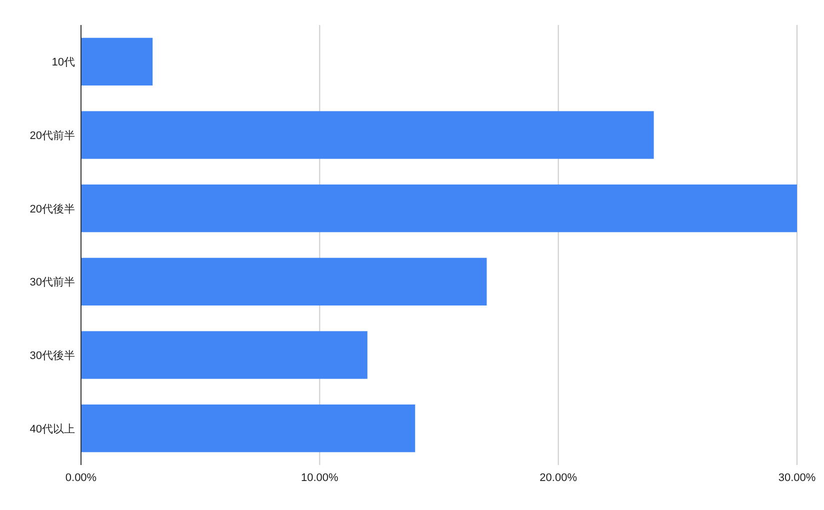  What do you see at coordinates (52, 209) in the screenshot?
I see `y-tick-label: 20代後半` at bounding box center [52, 209].